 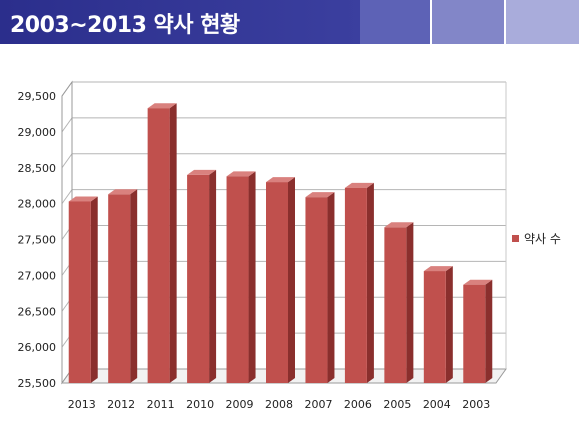 I want to click on x-tick-label: 2007, so click(x=318, y=404).